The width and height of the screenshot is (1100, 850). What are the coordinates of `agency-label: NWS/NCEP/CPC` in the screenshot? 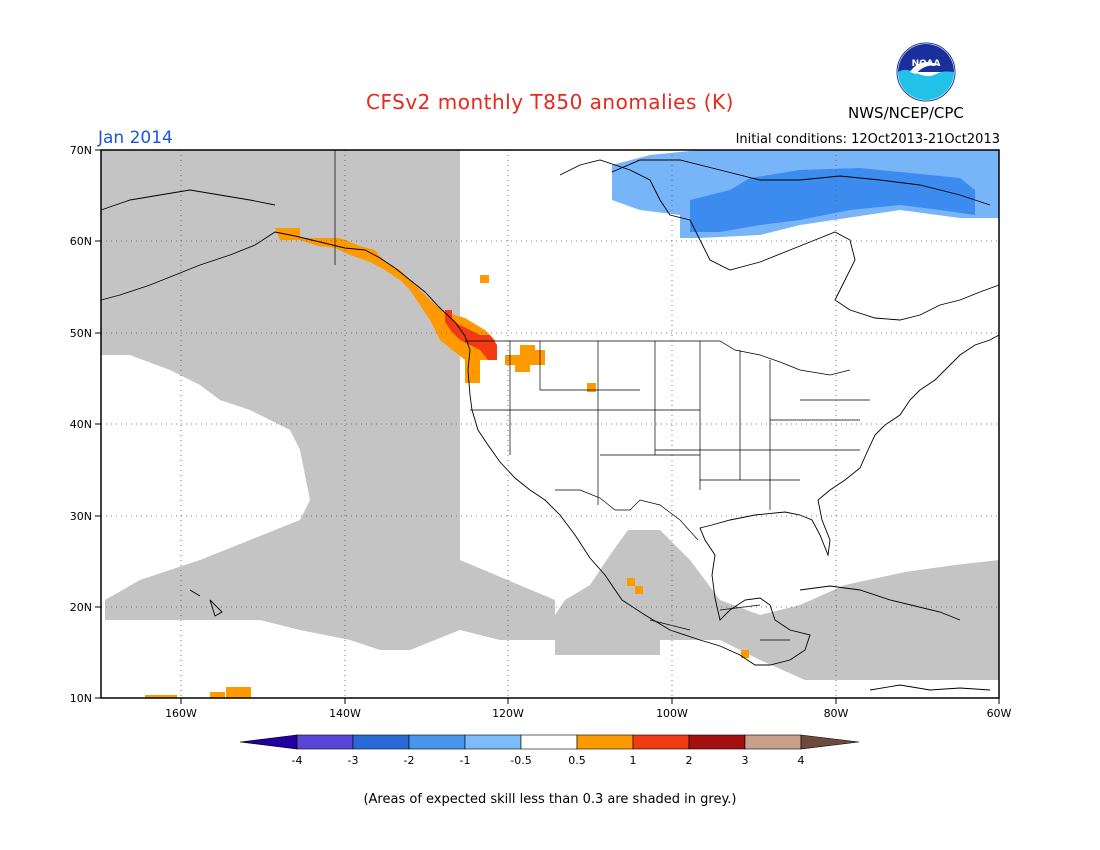 It's located at (906, 113).